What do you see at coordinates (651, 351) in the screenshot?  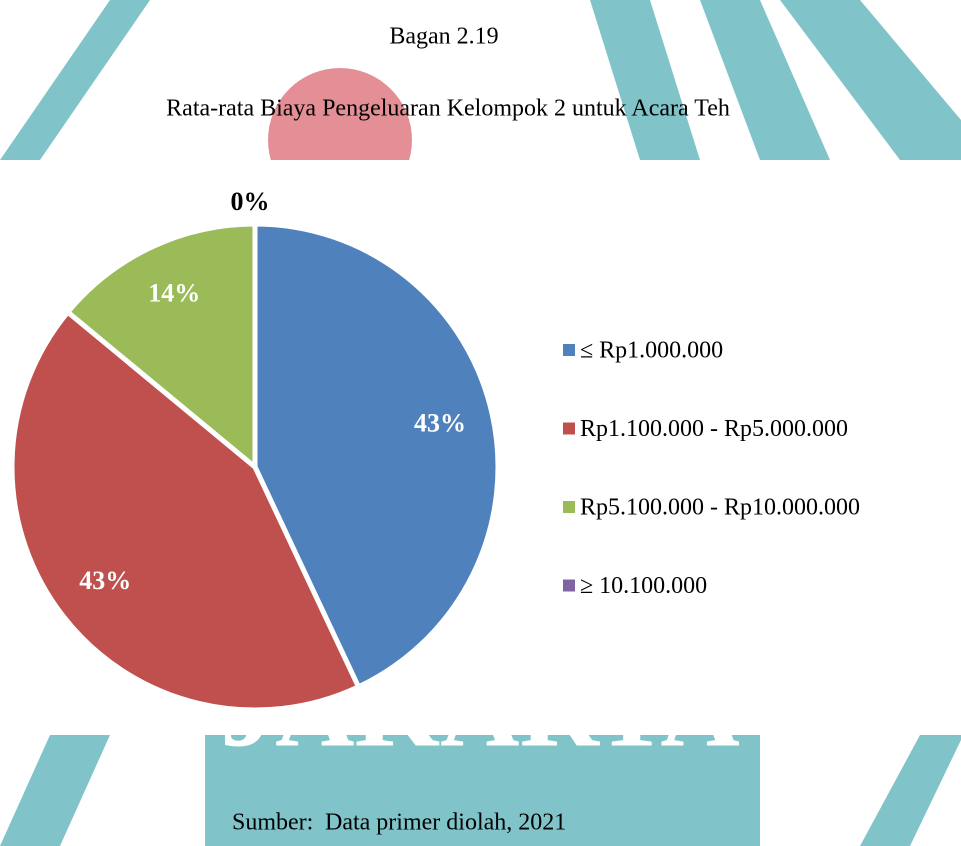 I see `legend-label: ≤ Rp1.000.000` at bounding box center [651, 351].